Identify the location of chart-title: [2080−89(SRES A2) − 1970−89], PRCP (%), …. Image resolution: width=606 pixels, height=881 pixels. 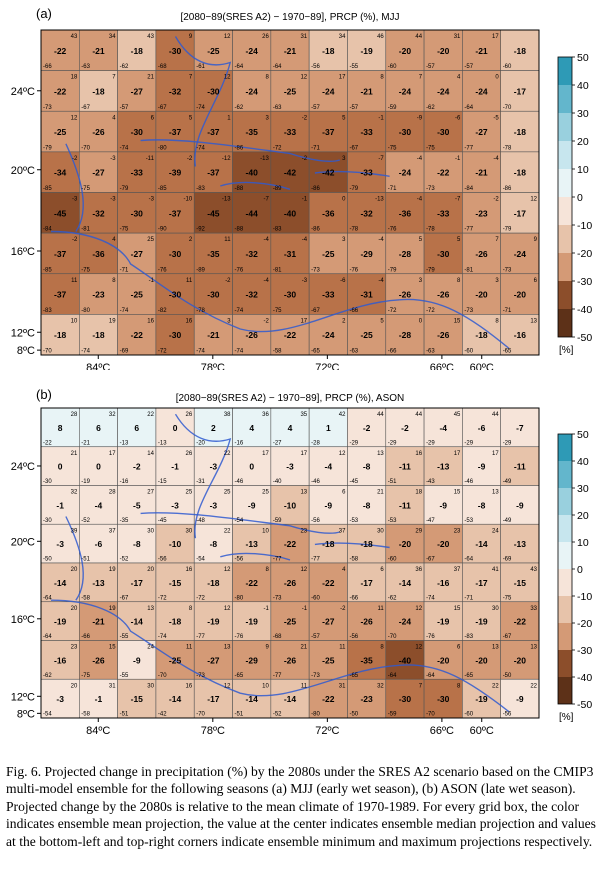
(290, 17).